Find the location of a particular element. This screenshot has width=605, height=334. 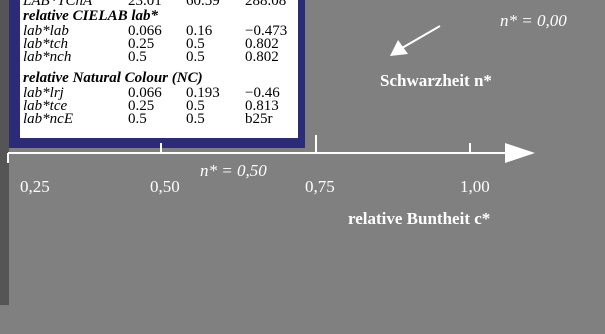

cell: 0.813 is located at coordinates (262, 106).